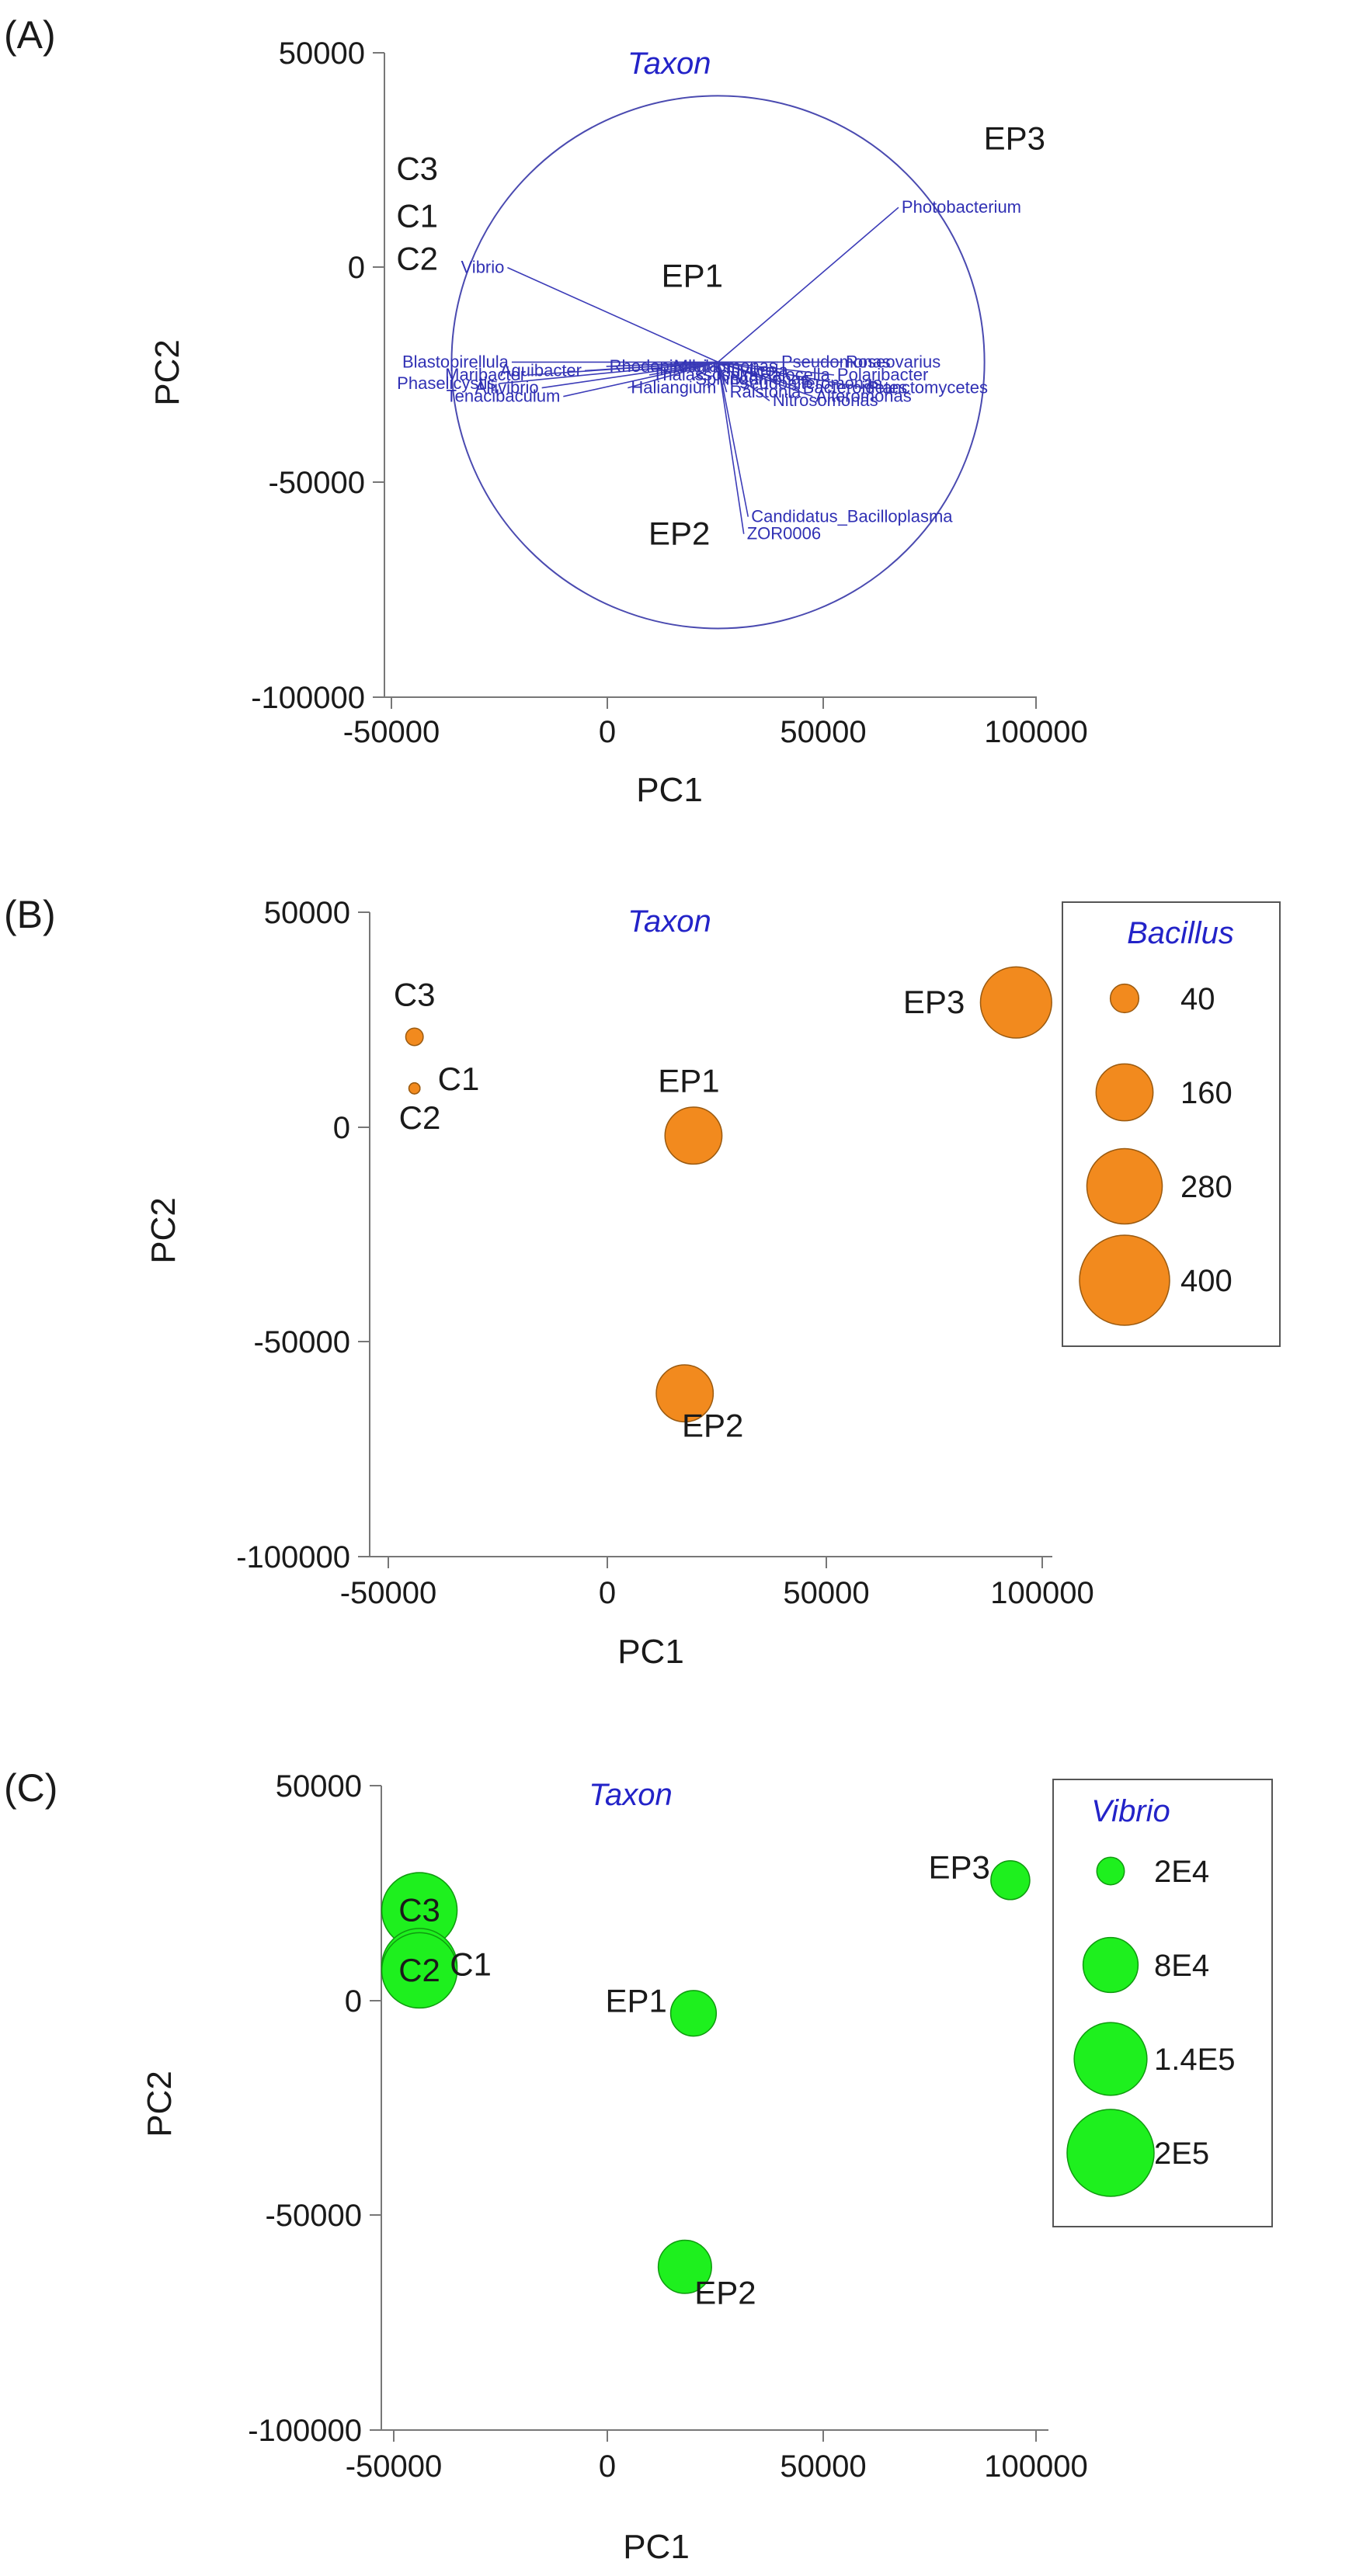 The height and width of the screenshot is (2576, 1349). What do you see at coordinates (934, 1002) in the screenshot?
I see `panel-b-sample-label: EP3` at bounding box center [934, 1002].